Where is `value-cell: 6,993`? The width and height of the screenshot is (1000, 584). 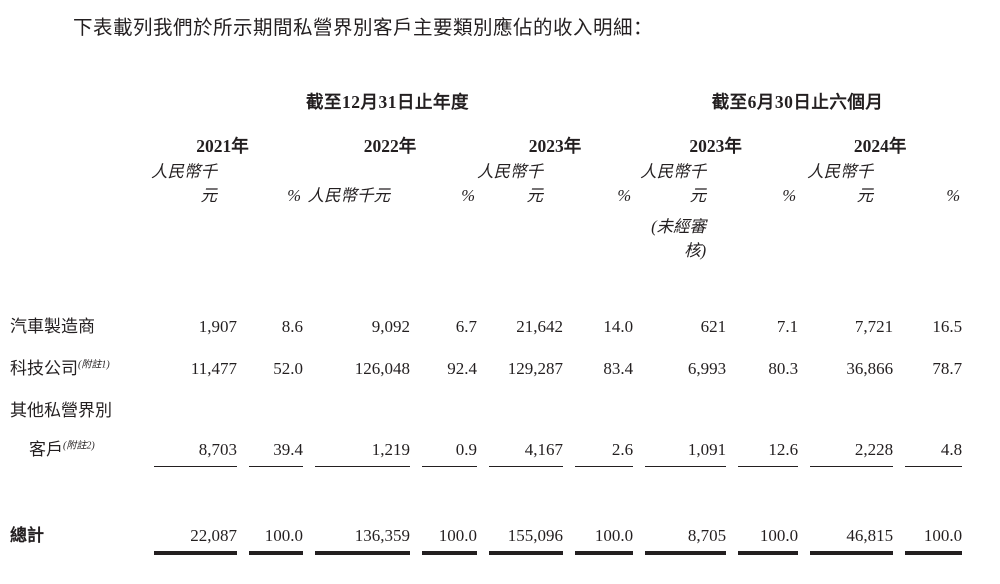
value-cell: 6,993 is located at coordinates (707, 368).